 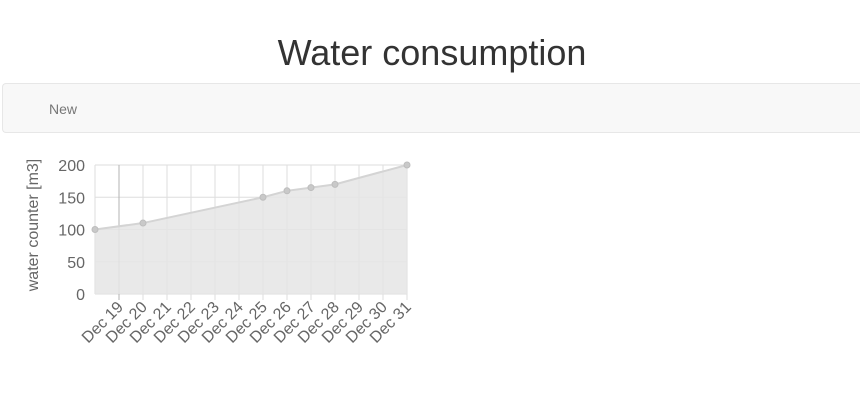 I want to click on y-tick-label: 50, so click(x=76, y=263).